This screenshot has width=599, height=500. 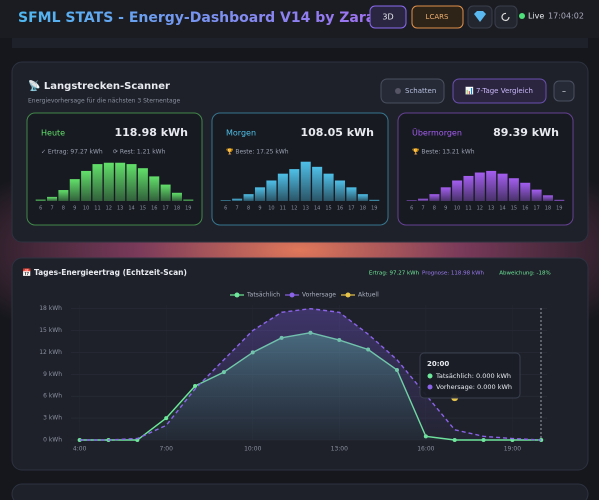 What do you see at coordinates (50, 308) in the screenshot?
I see `y-tick-label: 18 kWh` at bounding box center [50, 308].